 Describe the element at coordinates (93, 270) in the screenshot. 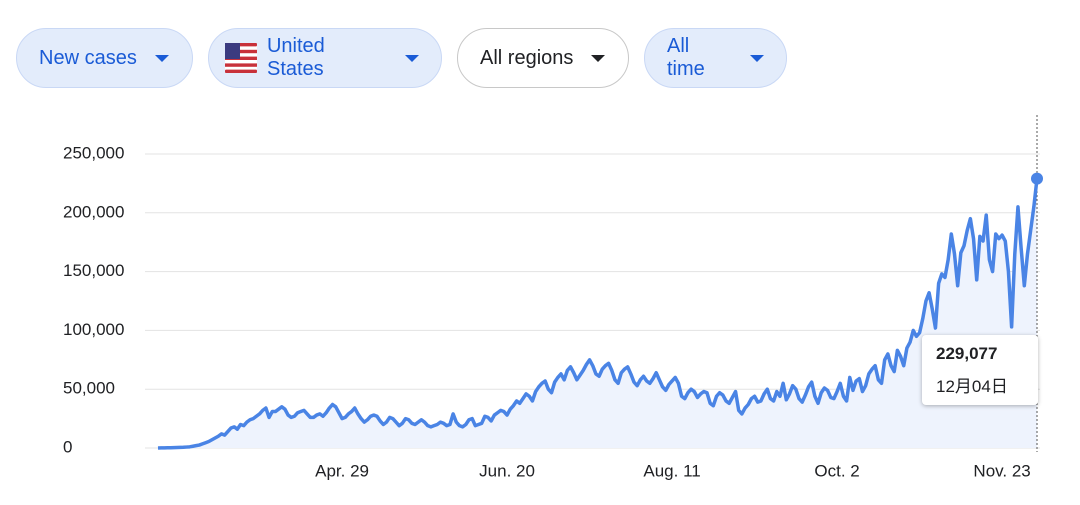

I see `y-tick-label: 150,000` at that location.